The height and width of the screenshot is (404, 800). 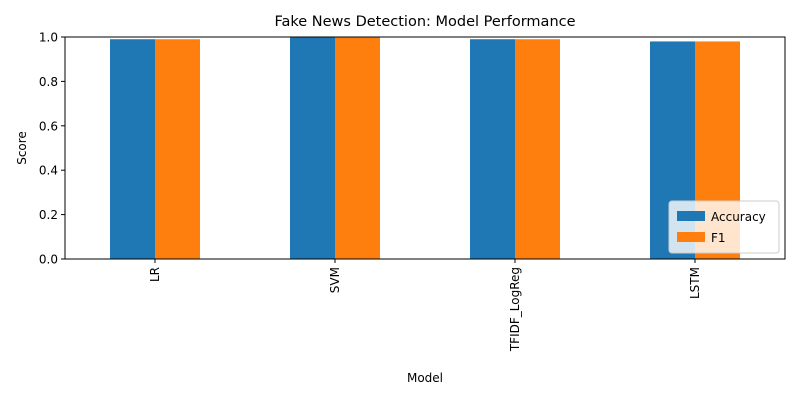 What do you see at coordinates (691, 237) in the screenshot?
I see `legend-swatch-f1` at bounding box center [691, 237].